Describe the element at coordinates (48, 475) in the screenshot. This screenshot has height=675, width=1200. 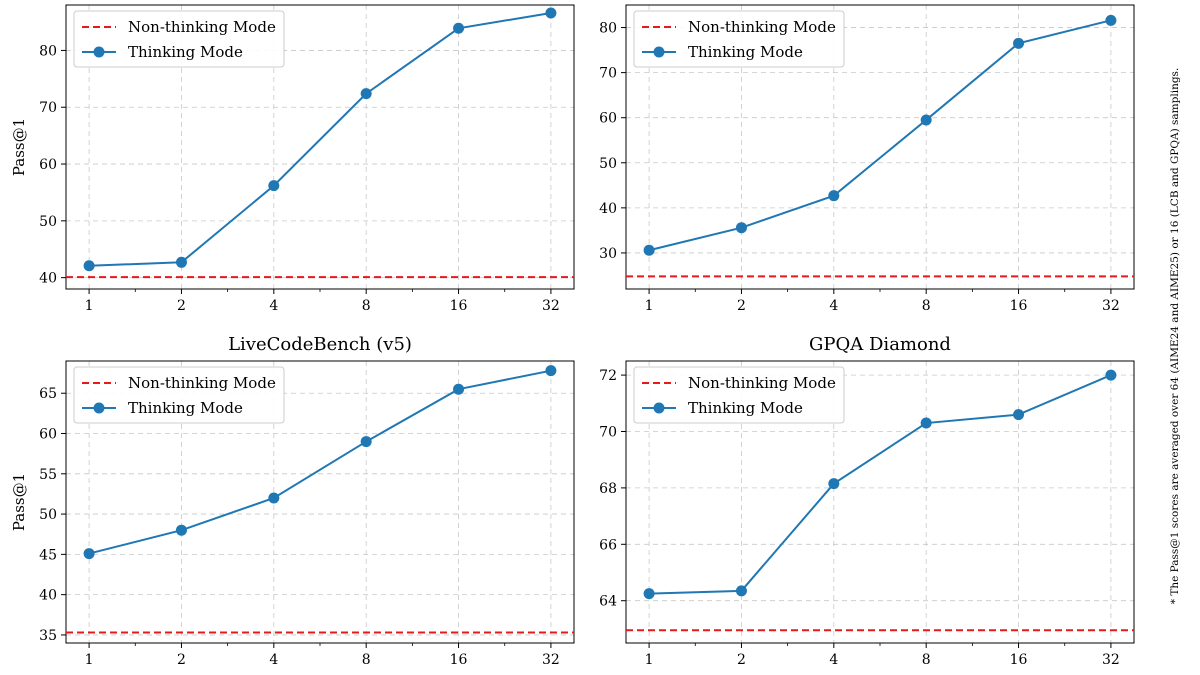
I see `y-tick-label: 55` at that location.